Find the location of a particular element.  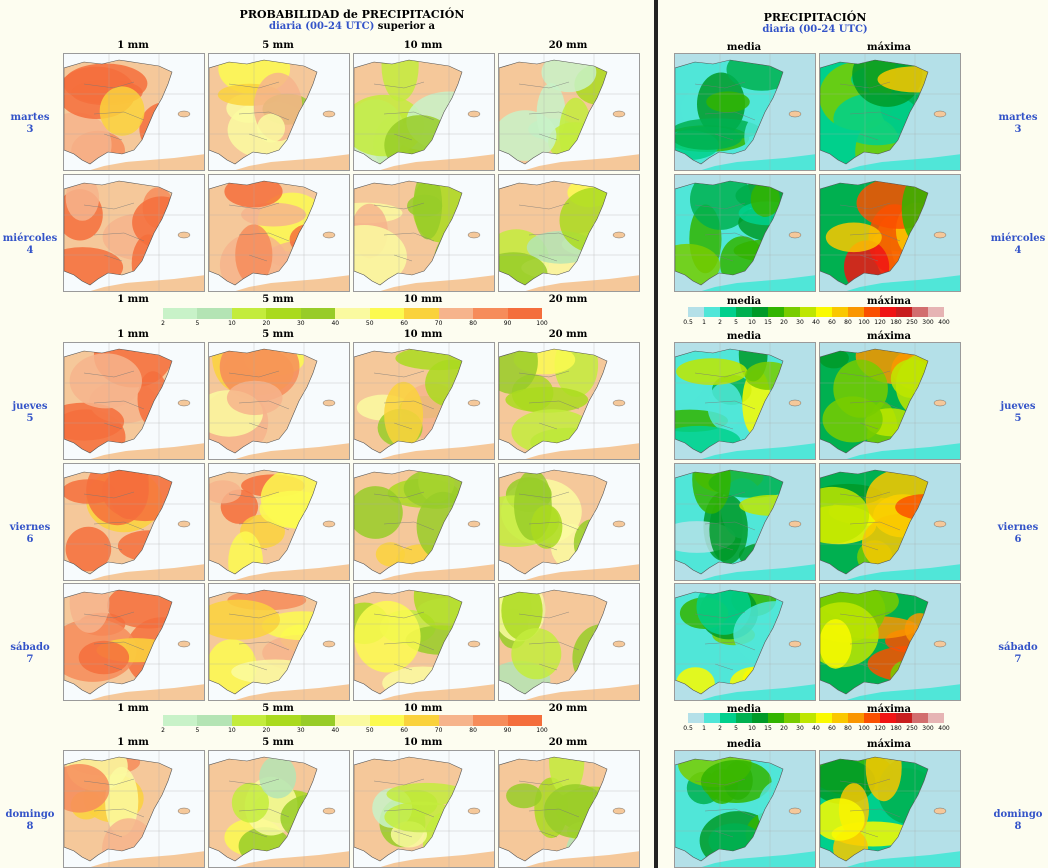

colorbar-tick: 1 is located at coordinates (704, 322).